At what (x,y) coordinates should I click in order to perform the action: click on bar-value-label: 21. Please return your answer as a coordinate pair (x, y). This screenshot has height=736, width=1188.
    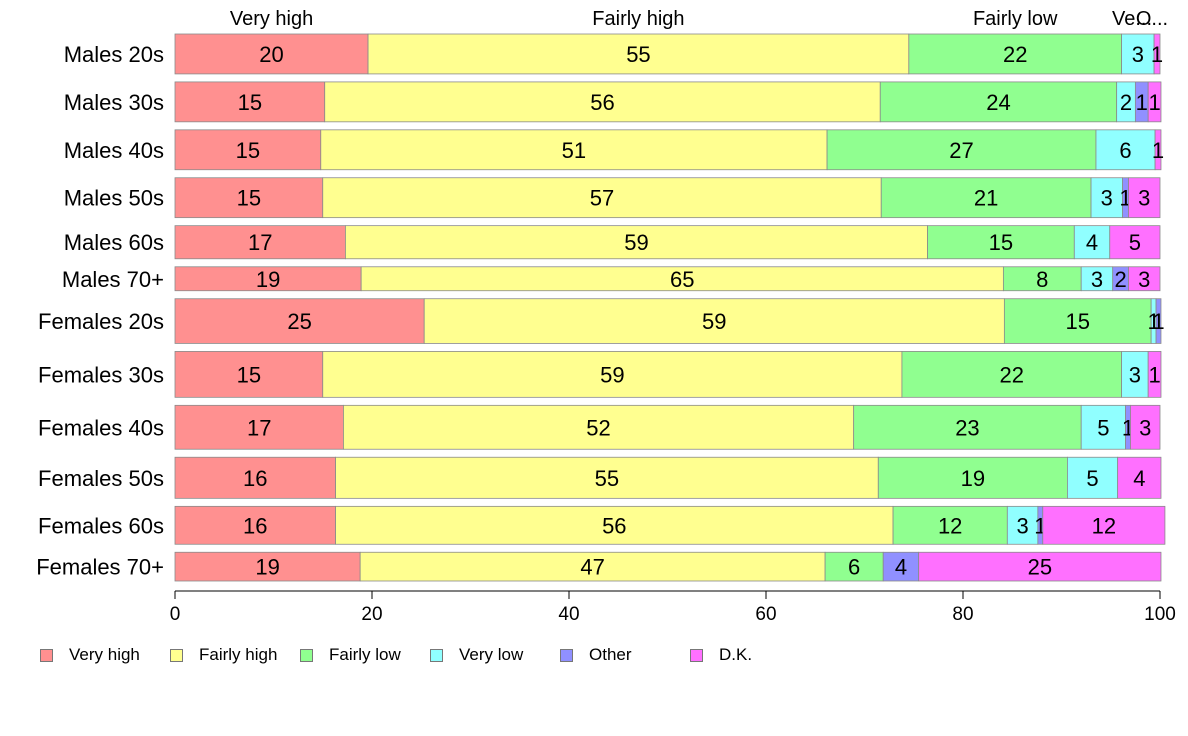
    Looking at the image, I should click on (986, 198).